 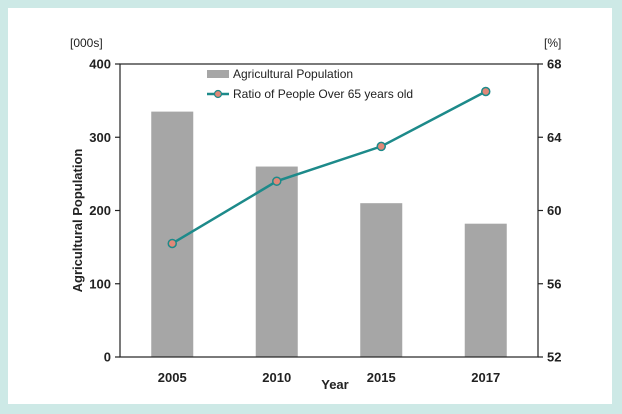 I want to click on bar-2010, so click(x=276, y=261).